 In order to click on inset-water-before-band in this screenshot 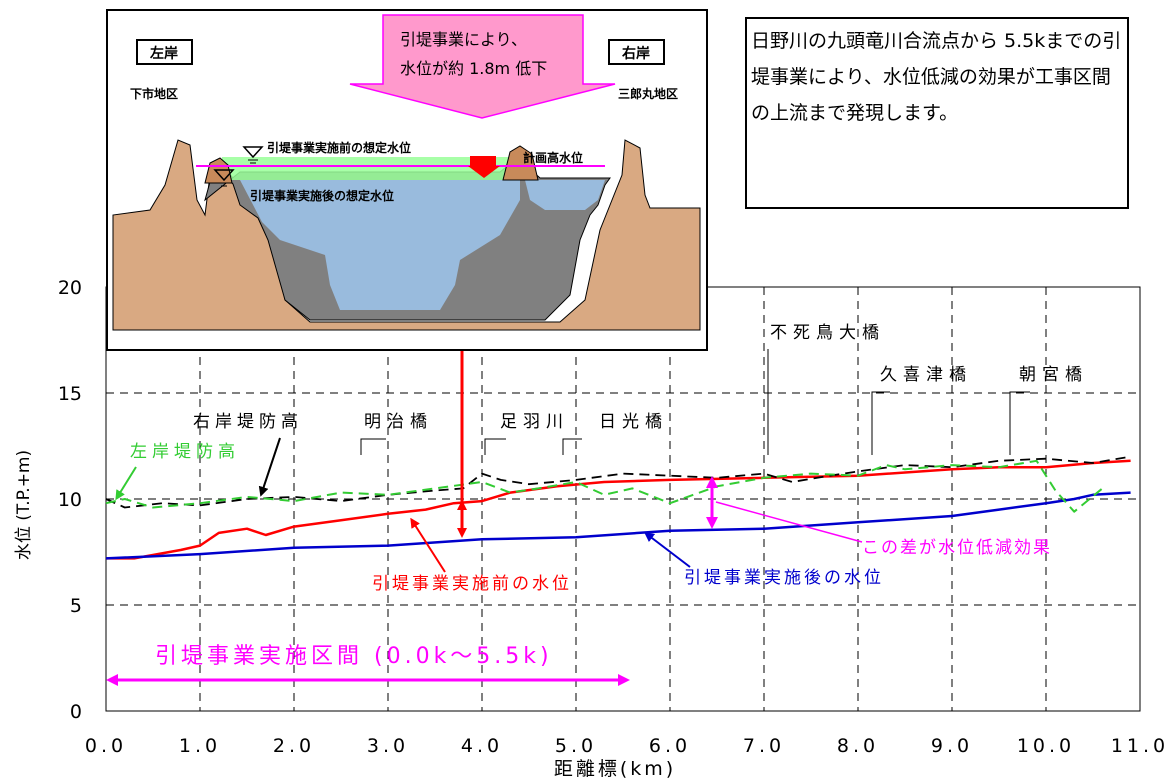, I will do `click(372, 168)`.